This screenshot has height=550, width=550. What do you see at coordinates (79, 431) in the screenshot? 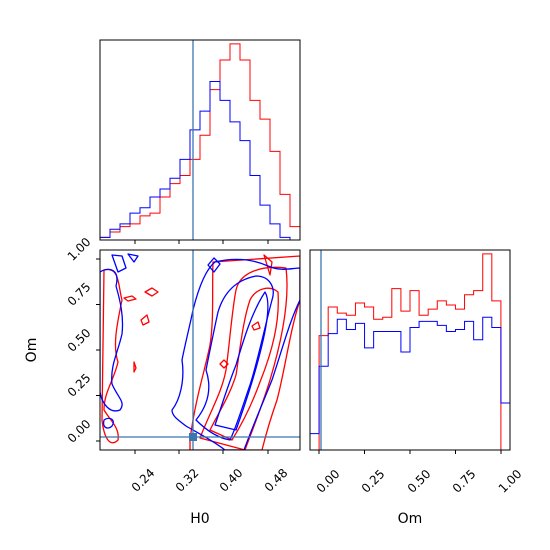
I see `om-ytick-label: 0.00` at bounding box center [79, 431].